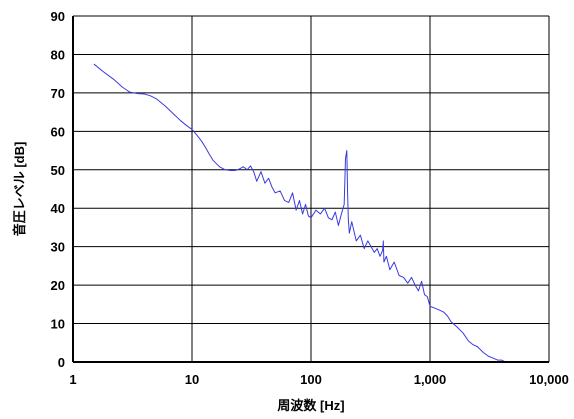 The image size is (574, 419). Describe the element at coordinates (58, 324) in the screenshot. I see `y-tick-label: 10` at that location.